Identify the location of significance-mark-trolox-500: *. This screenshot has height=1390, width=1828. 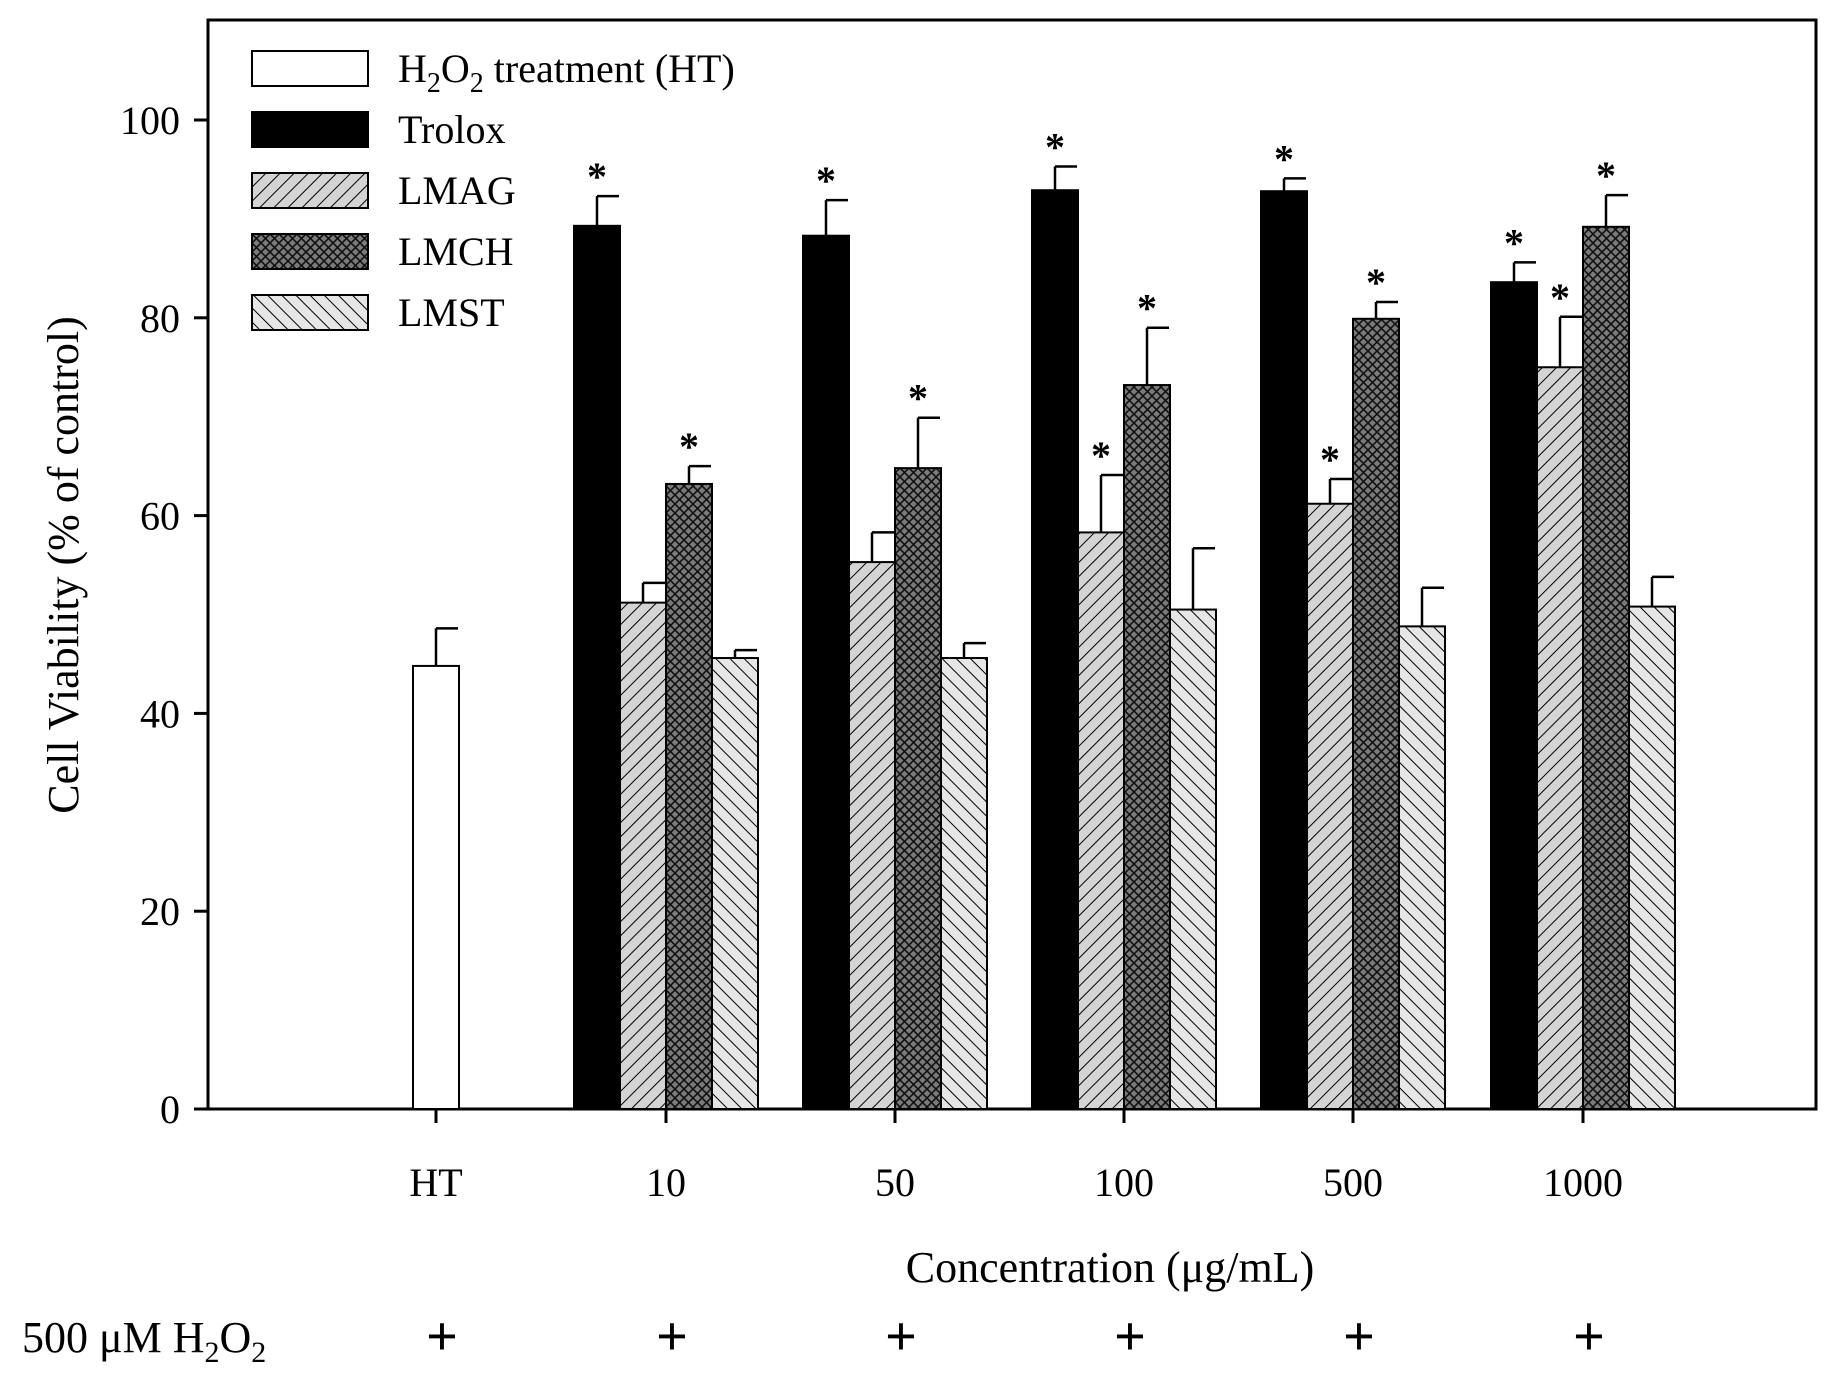
(1284, 158).